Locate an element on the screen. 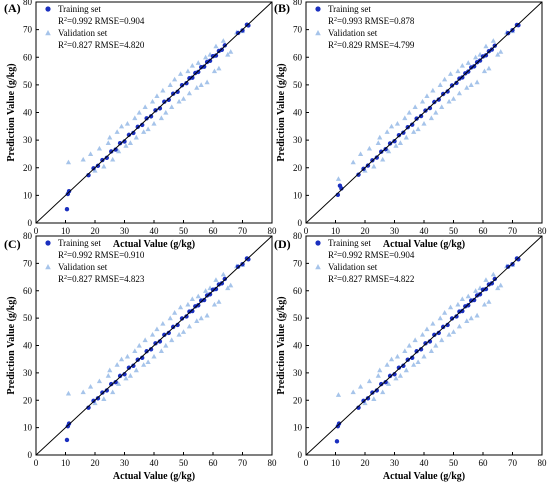 The image size is (550, 492). y-tick-label: 40 is located at coordinates (298, 113).